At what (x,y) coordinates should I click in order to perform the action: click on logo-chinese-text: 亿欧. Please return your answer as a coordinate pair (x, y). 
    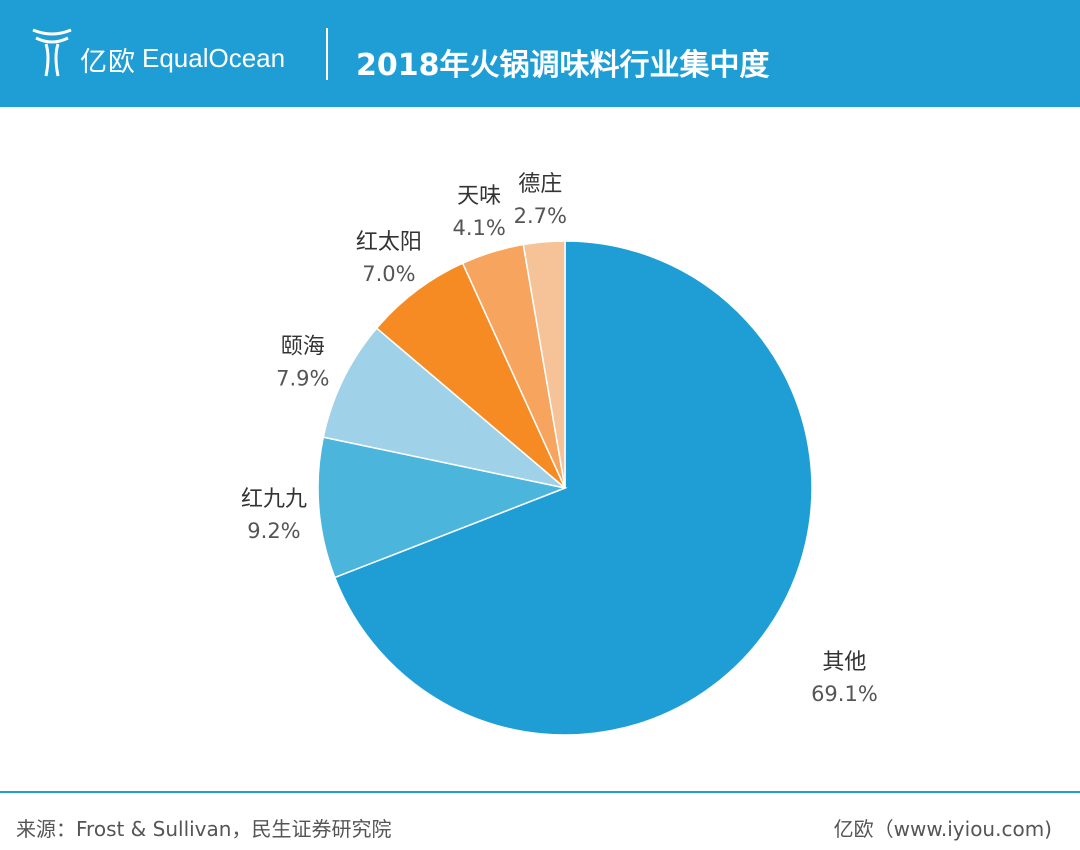
    Looking at the image, I should click on (108, 62).